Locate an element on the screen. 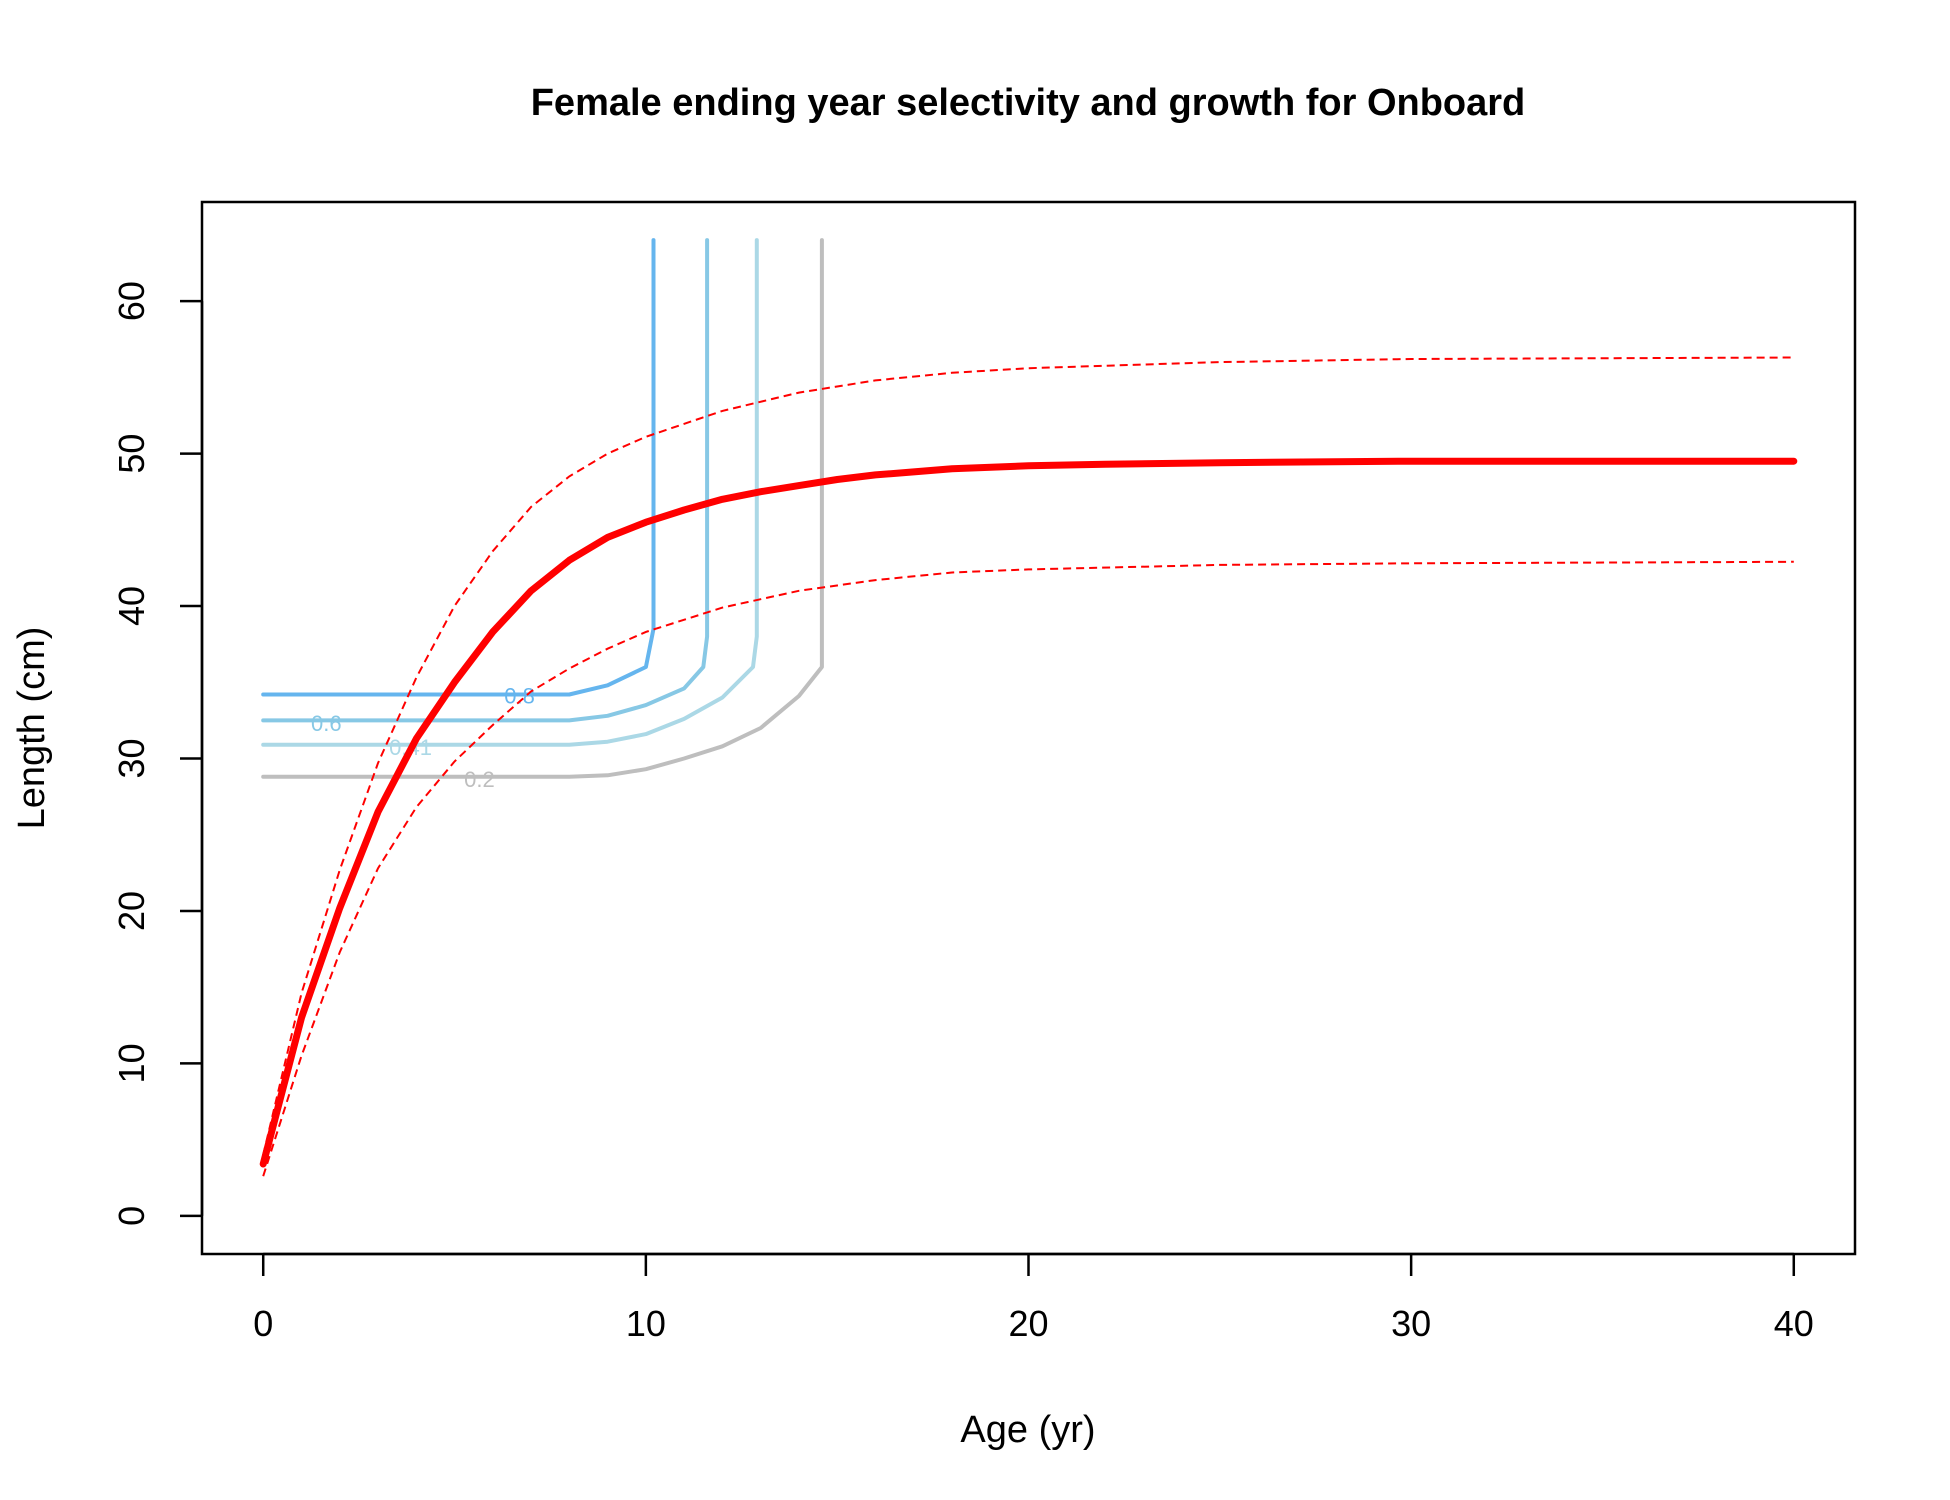 Image resolution: width=1950 pixels, height=1500 pixels. contour-label: 0.8 is located at coordinates (519, 695).